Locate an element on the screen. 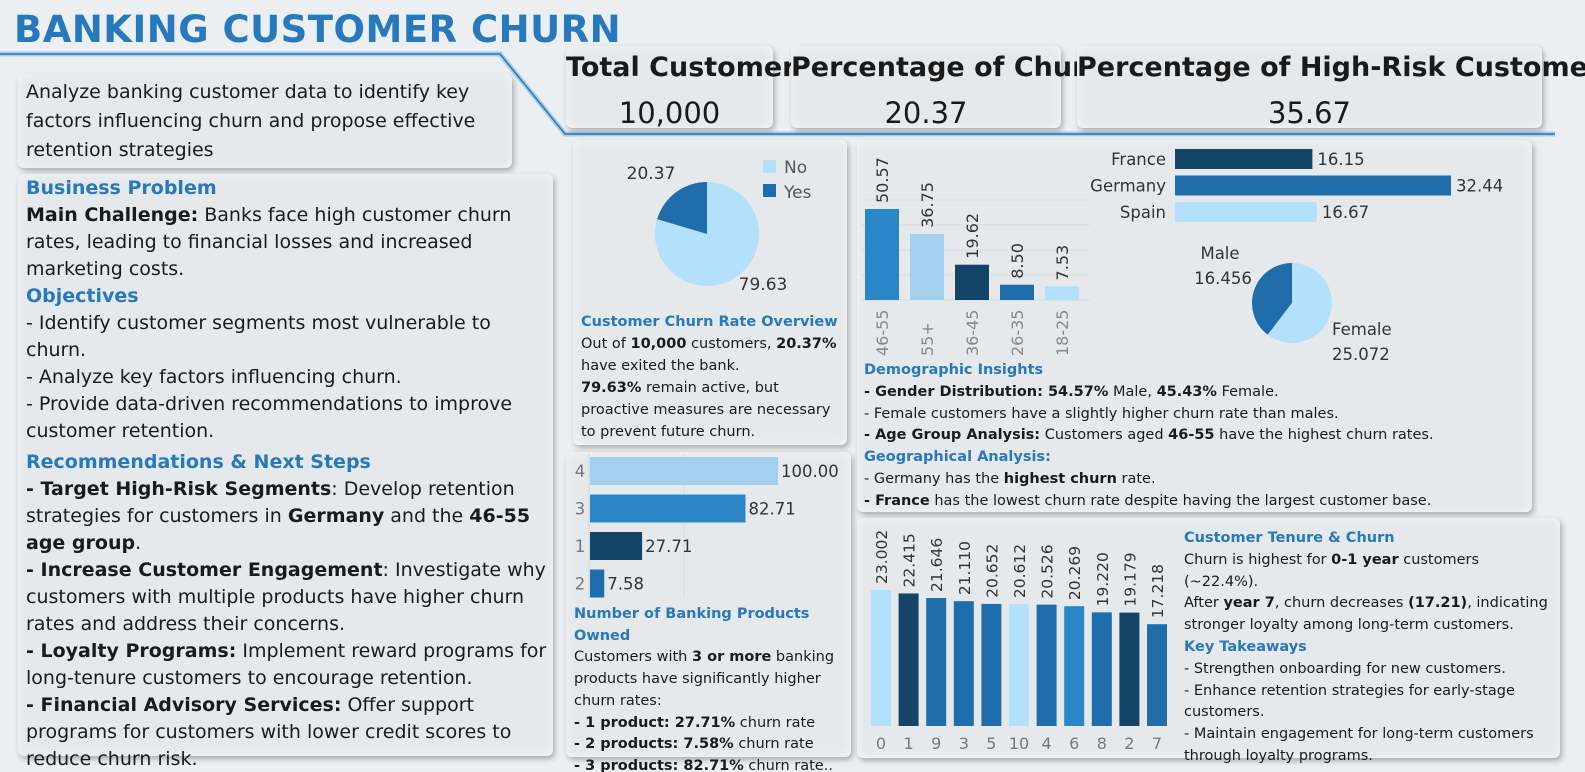  key-takeaways-title: Key Takeaways is located at coordinates (1245, 646).